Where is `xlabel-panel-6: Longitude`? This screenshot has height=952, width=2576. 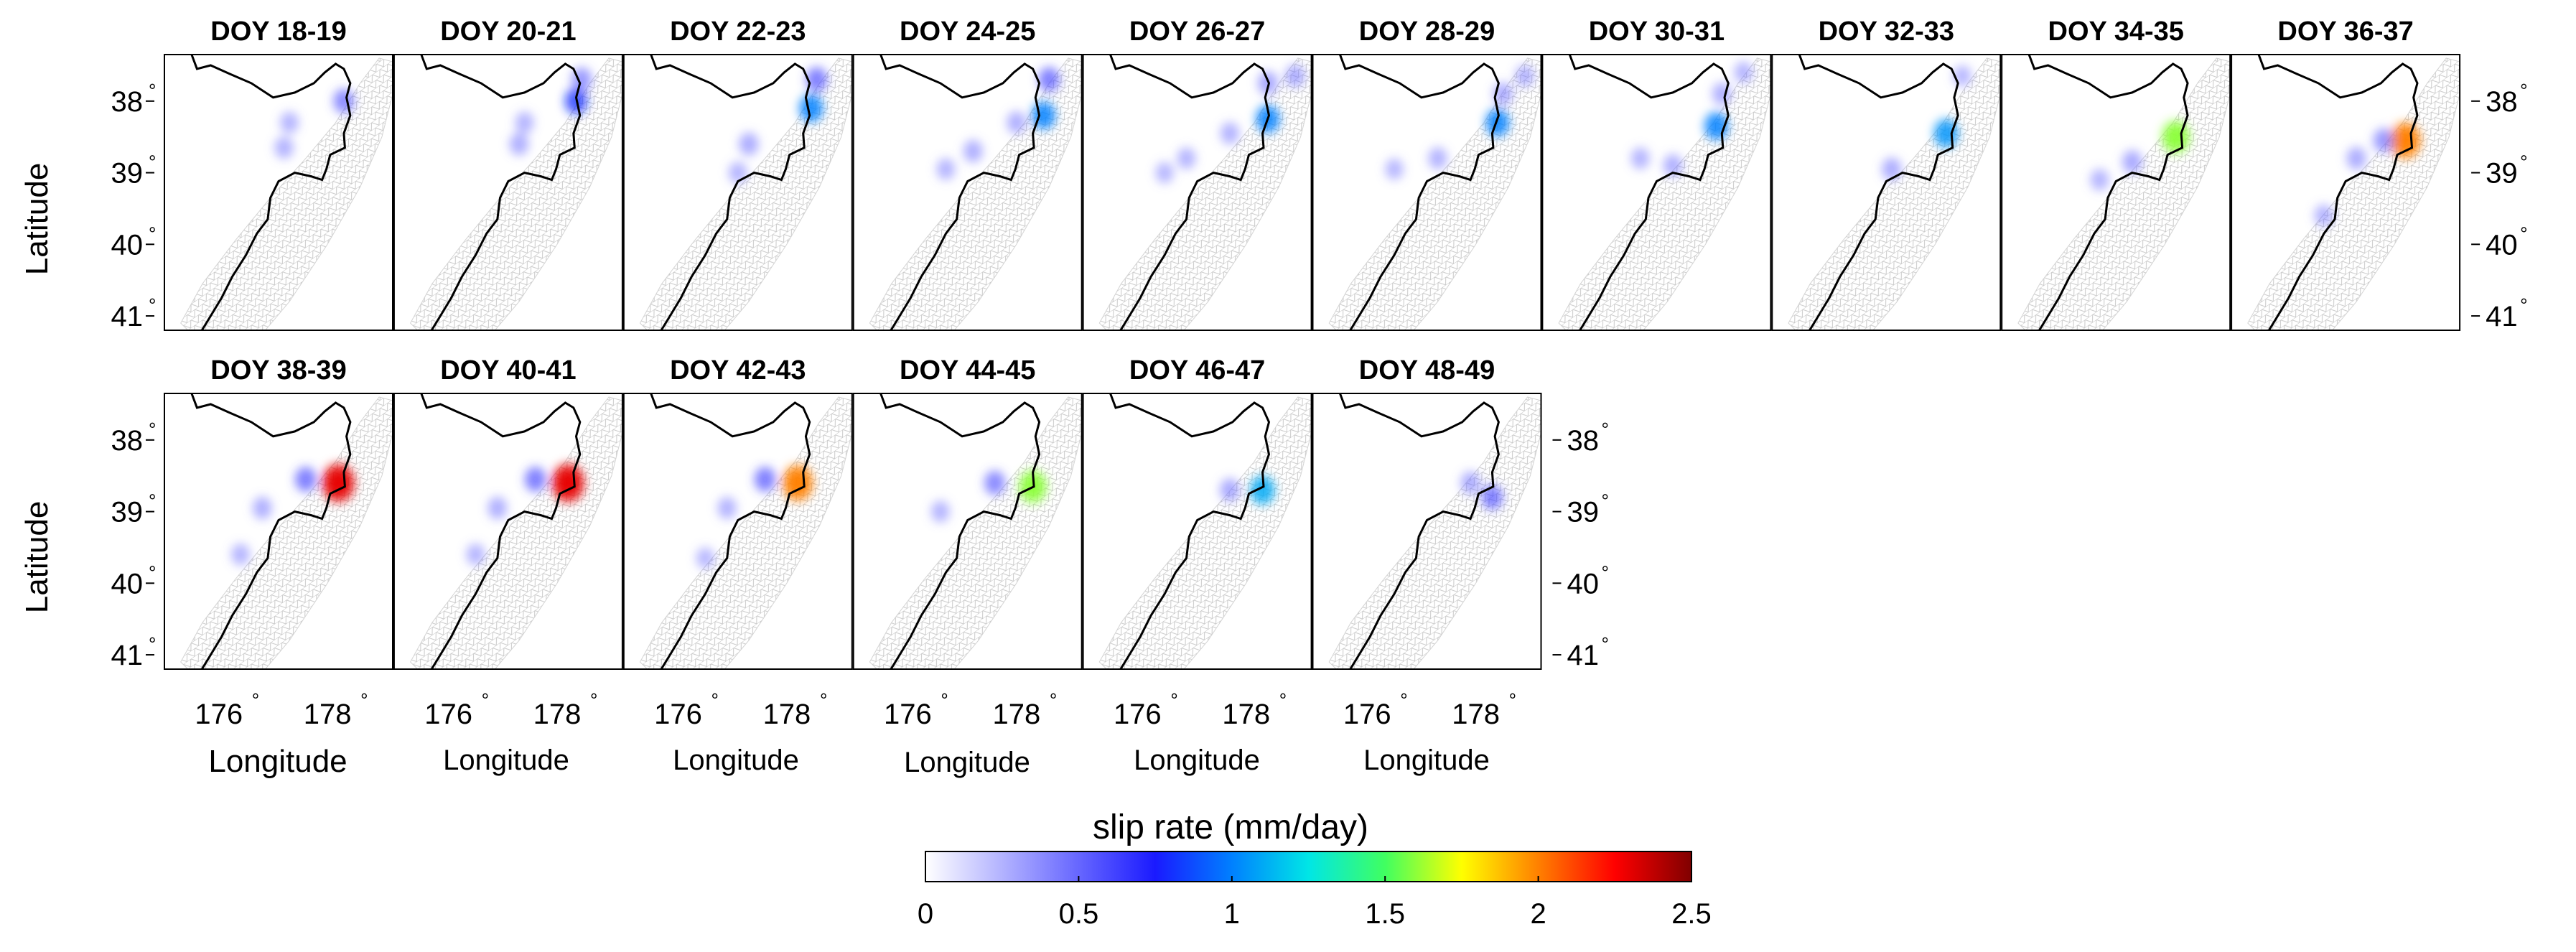
xlabel-panel-6: Longitude is located at coordinates (1426, 760).